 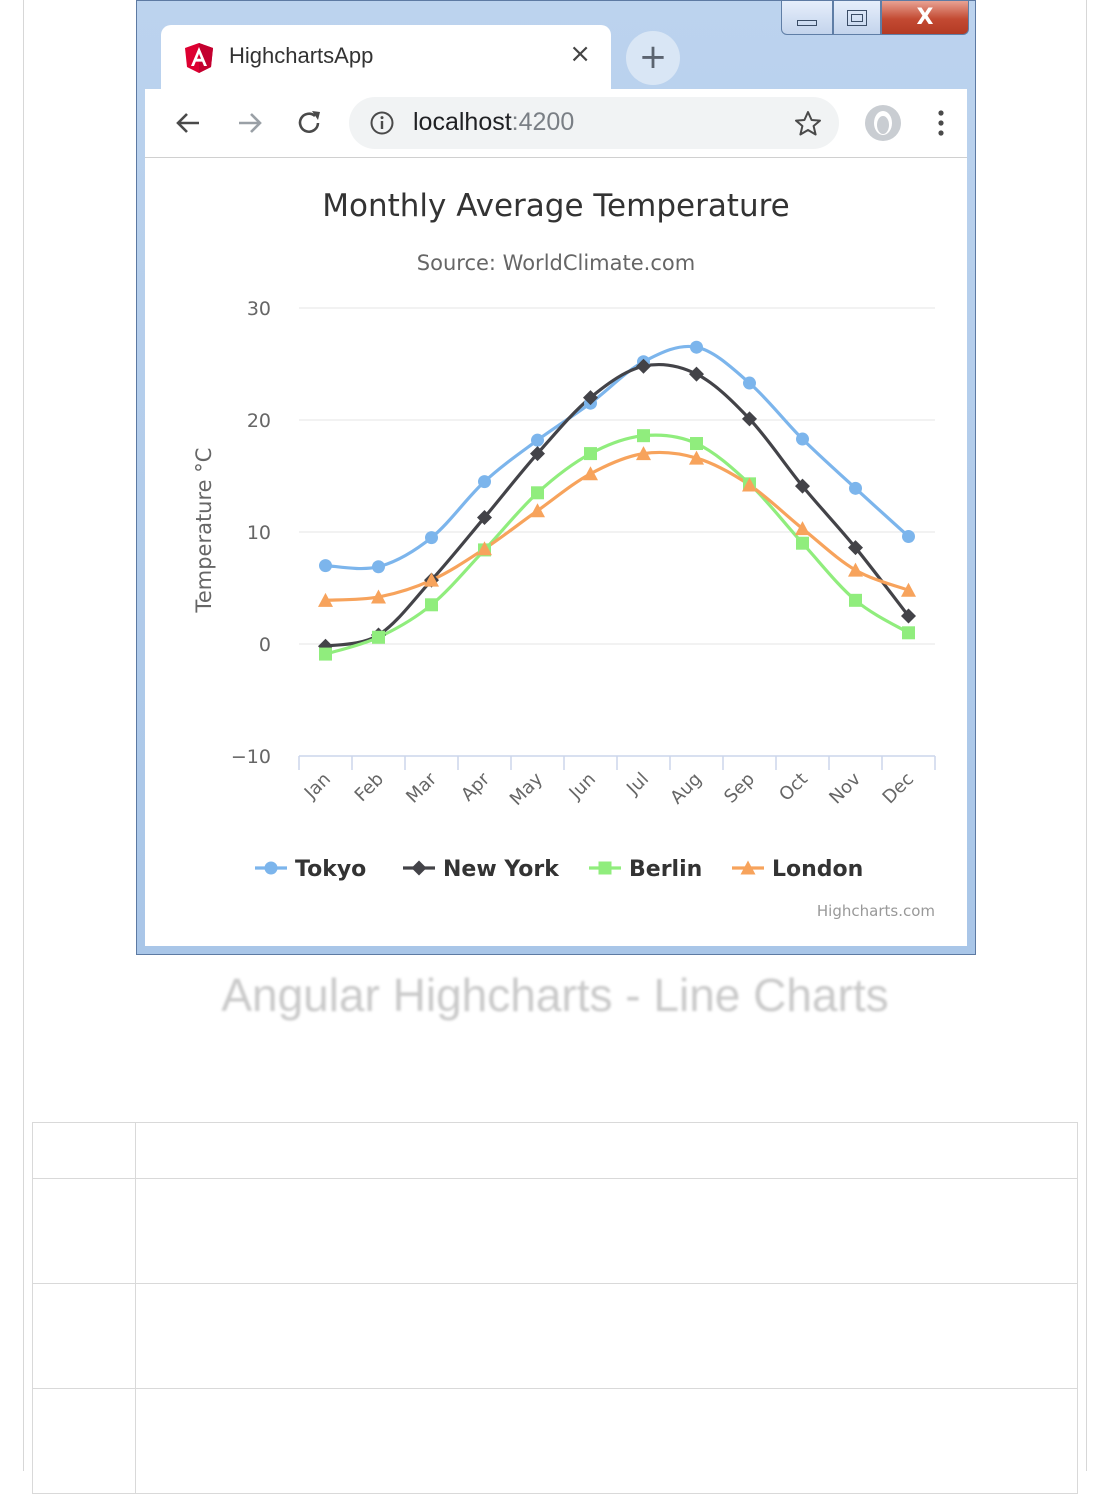 I want to click on new-tab-button: +, so click(x=653, y=58).